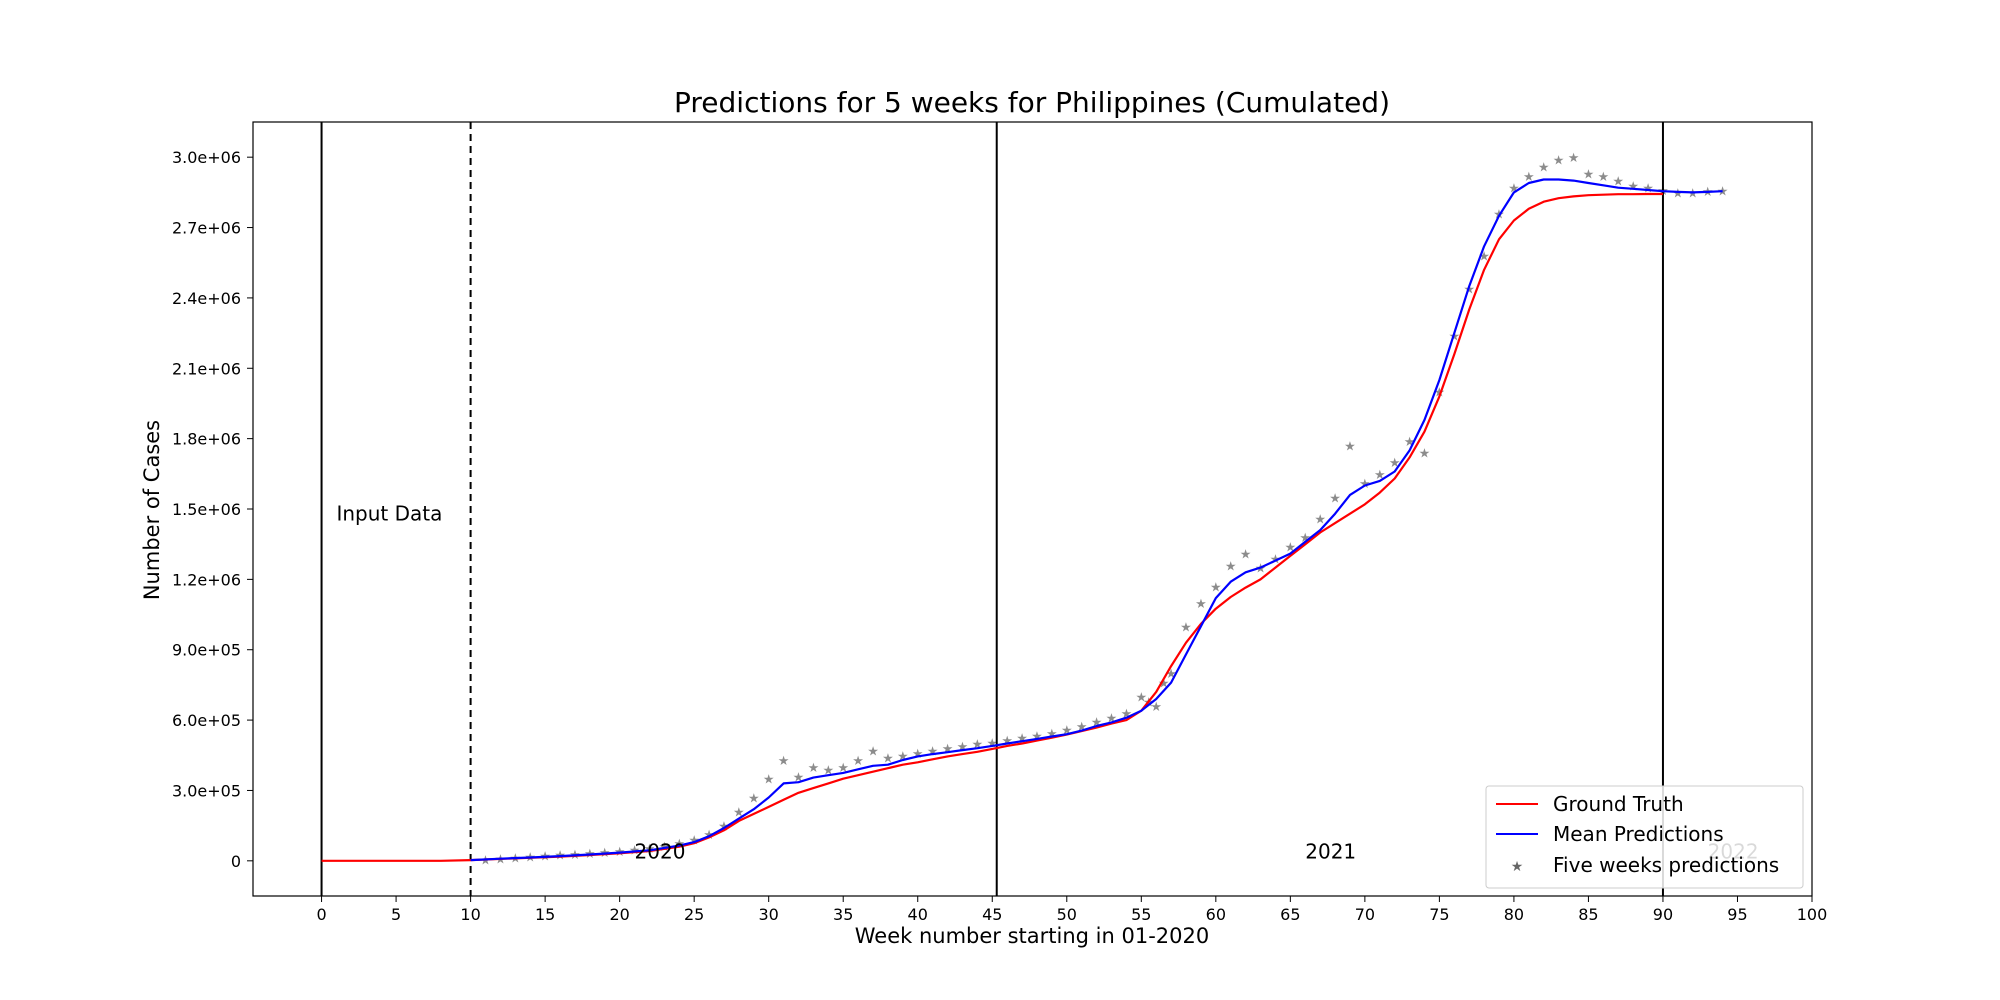  Describe the element at coordinates (1638, 834) in the screenshot. I see `legend-label-mean-predictions: Mean Predictions` at that location.